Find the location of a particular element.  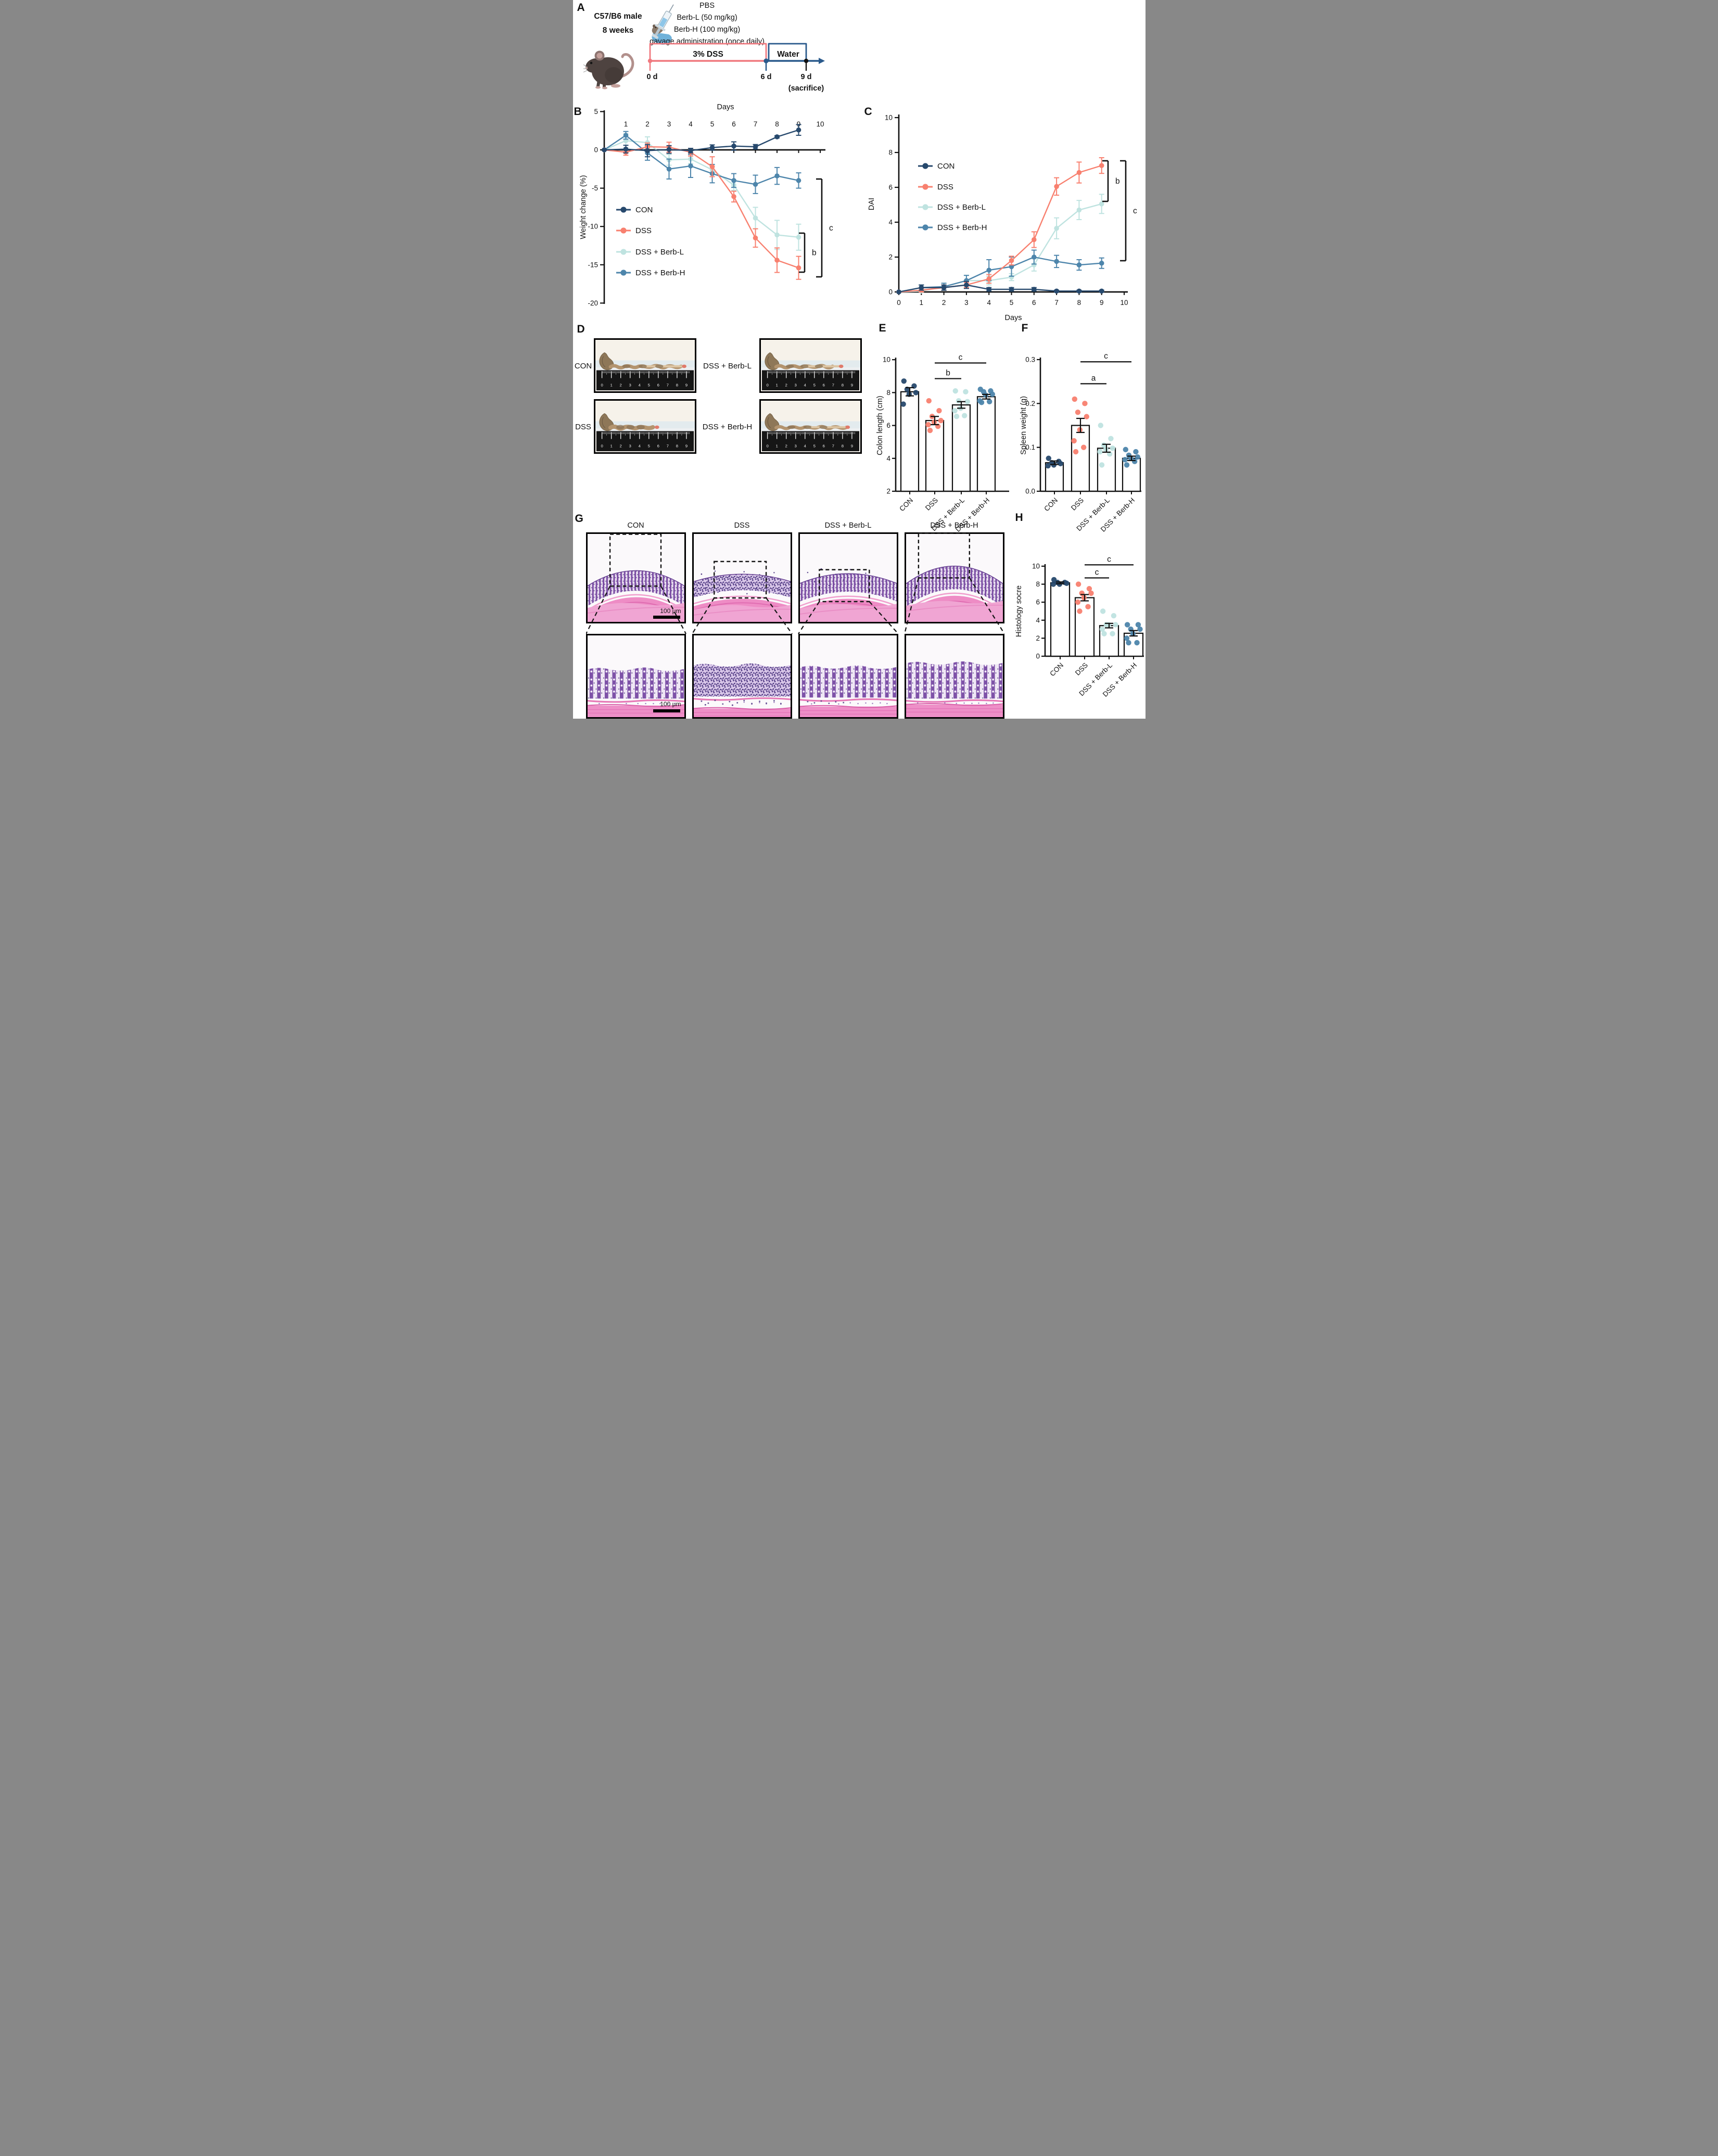

treatment-pbs: PBS is located at coordinates (707, 6).